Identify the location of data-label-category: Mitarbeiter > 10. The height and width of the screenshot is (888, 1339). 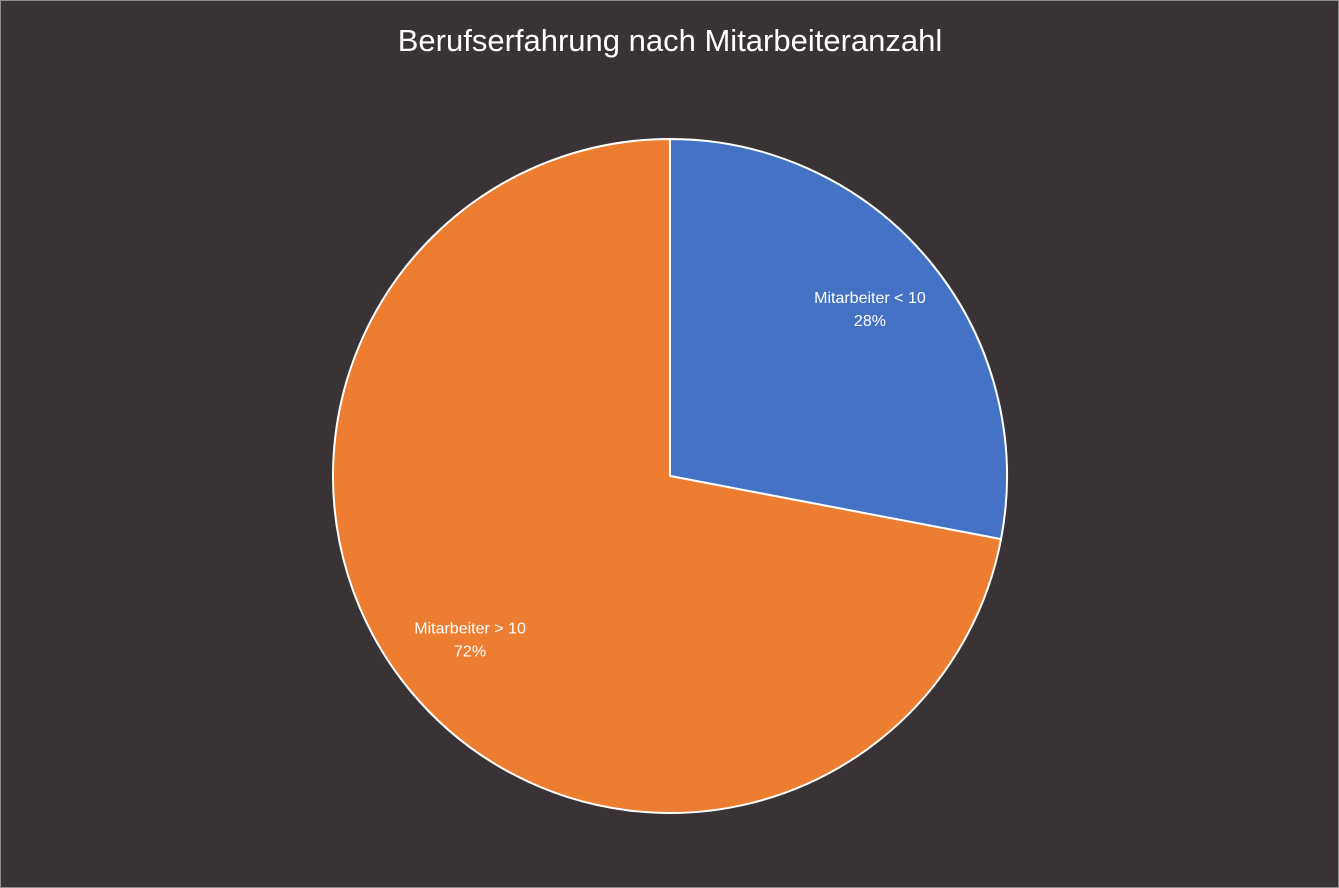
(470, 629).